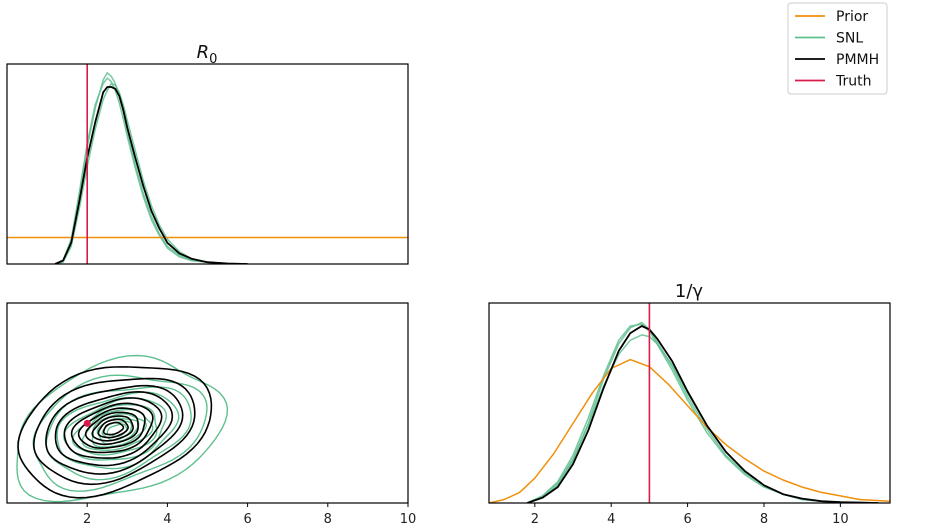  Describe the element at coordinates (852, 17) in the screenshot. I see `legend-label-prior: Prior` at that location.